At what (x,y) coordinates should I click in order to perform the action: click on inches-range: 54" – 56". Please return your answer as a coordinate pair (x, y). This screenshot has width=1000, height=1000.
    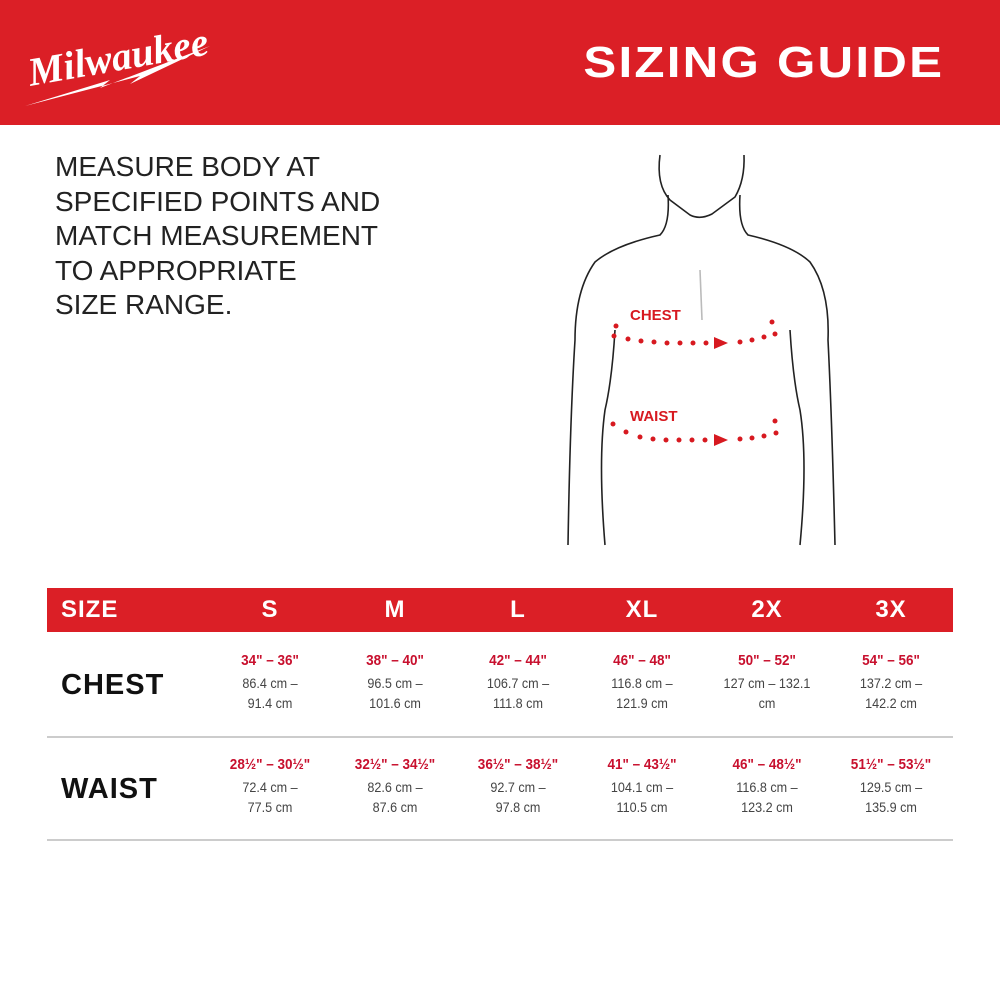
    Looking at the image, I should click on (891, 660).